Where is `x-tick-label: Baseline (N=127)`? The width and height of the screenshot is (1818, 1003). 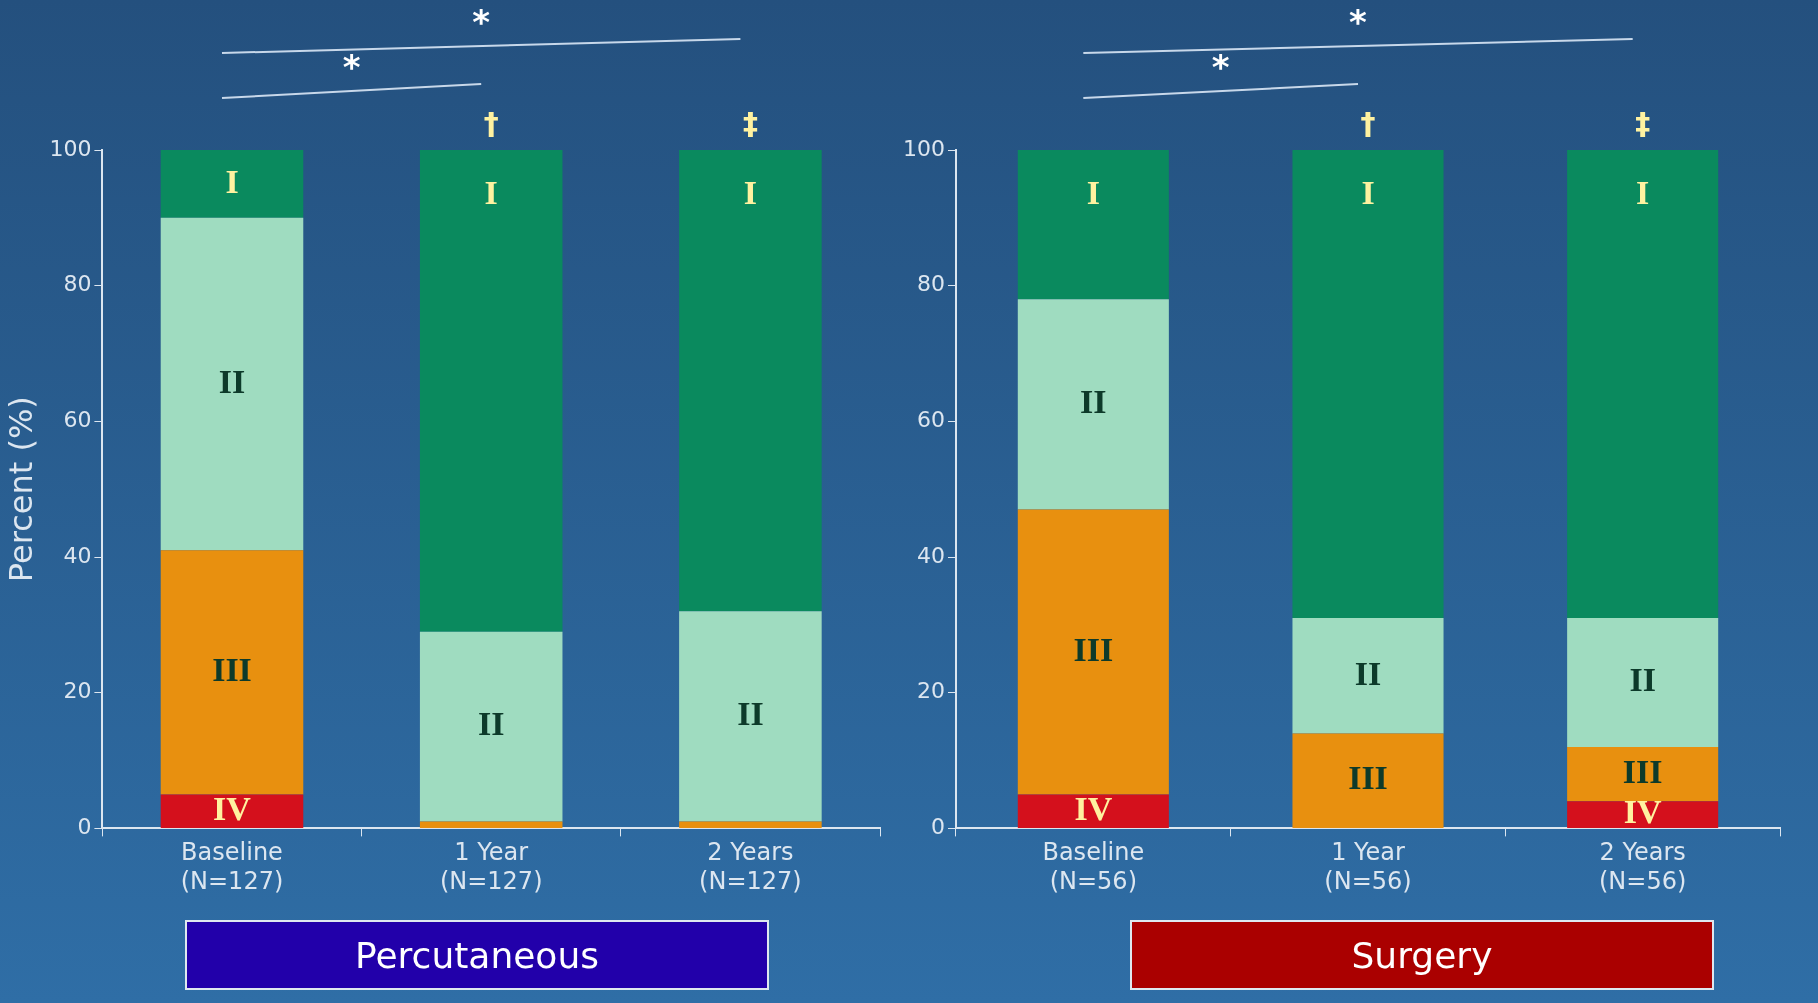 x-tick-label: Baseline (N=127) is located at coordinates (232, 866).